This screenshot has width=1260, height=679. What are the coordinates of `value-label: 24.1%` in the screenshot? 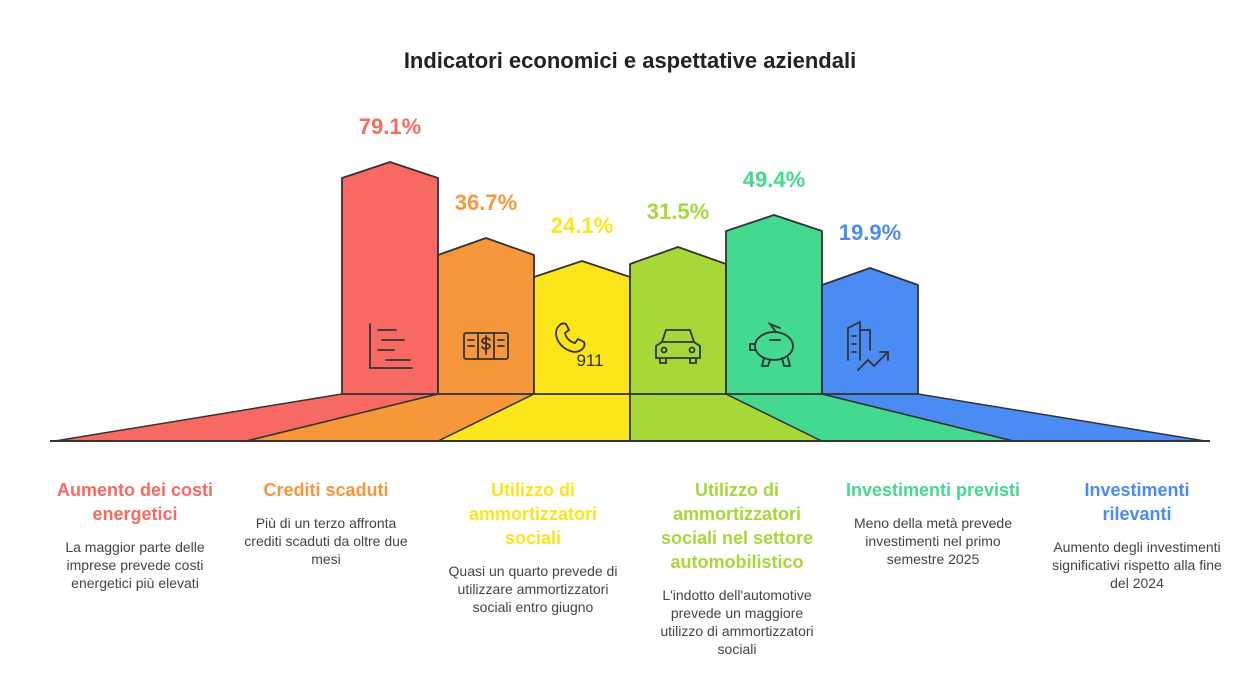 It's located at (582, 225).